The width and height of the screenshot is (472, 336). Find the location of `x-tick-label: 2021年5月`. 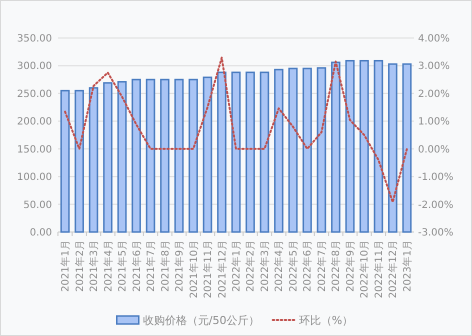

x-tick-label: 2021年5月 is located at coordinates (122, 266).